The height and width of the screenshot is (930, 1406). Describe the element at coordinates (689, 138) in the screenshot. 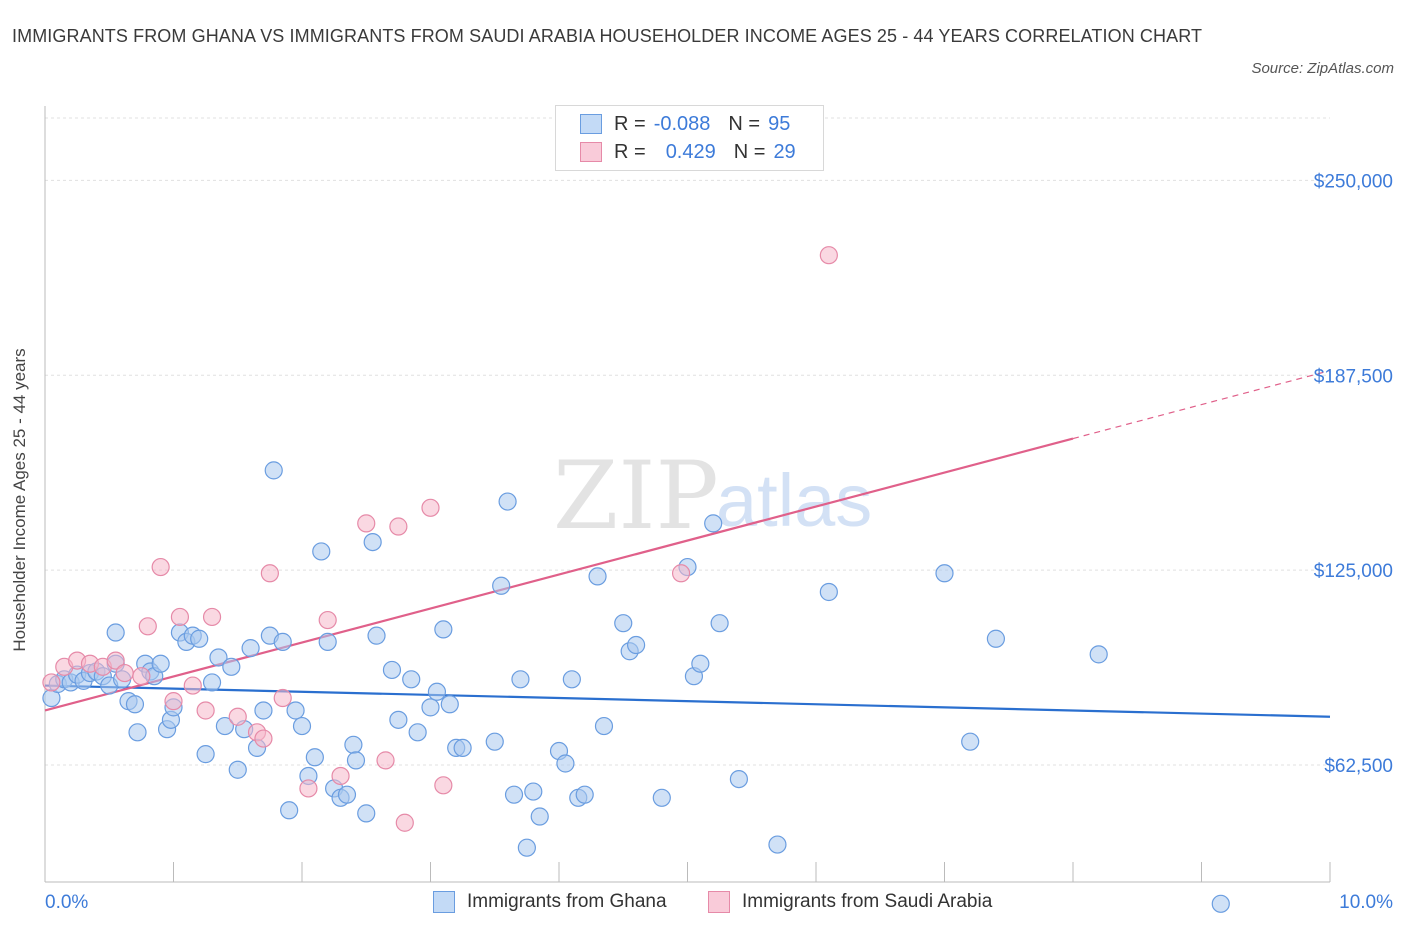

I see `stats-legend: R = -0.088 N = 95 R = 0.429 N = 29` at that location.